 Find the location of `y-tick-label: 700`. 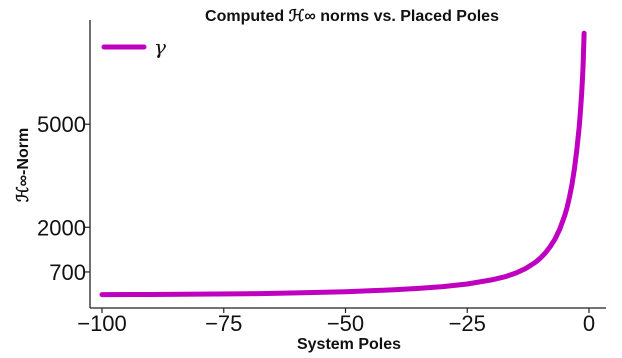

y-tick-label: 700 is located at coordinates (67, 272).